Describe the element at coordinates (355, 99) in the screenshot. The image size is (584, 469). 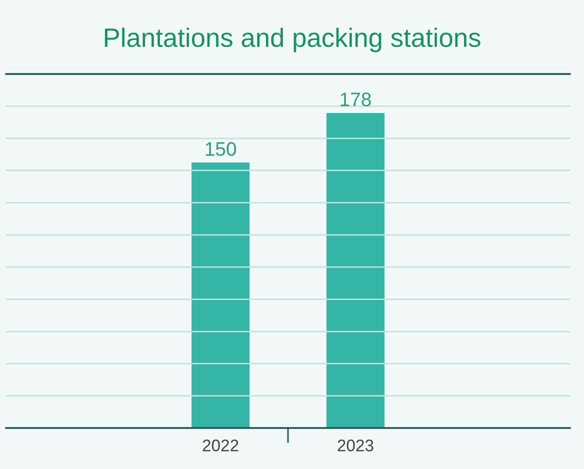
I see `data-label: 178` at that location.